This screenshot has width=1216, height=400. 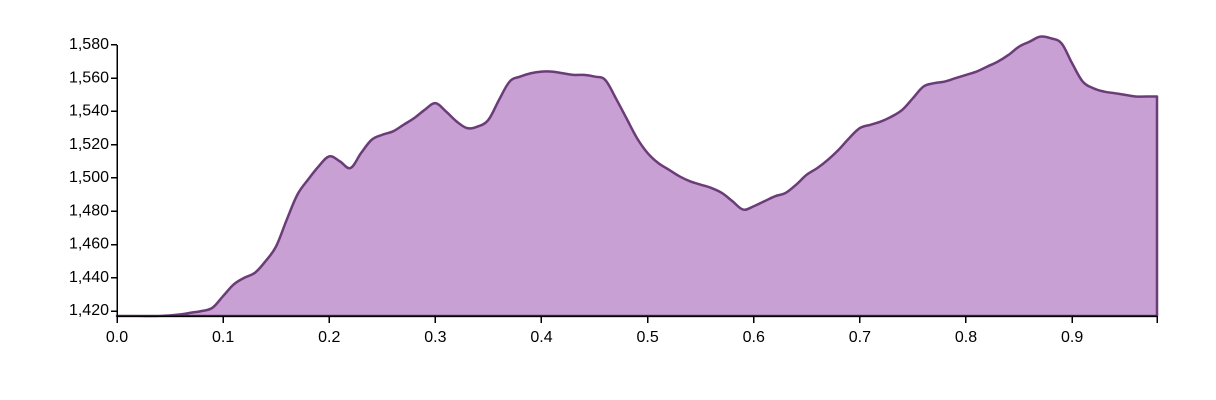 What do you see at coordinates (89, 111) in the screenshot?
I see `y-tick-label: 1,540` at bounding box center [89, 111].